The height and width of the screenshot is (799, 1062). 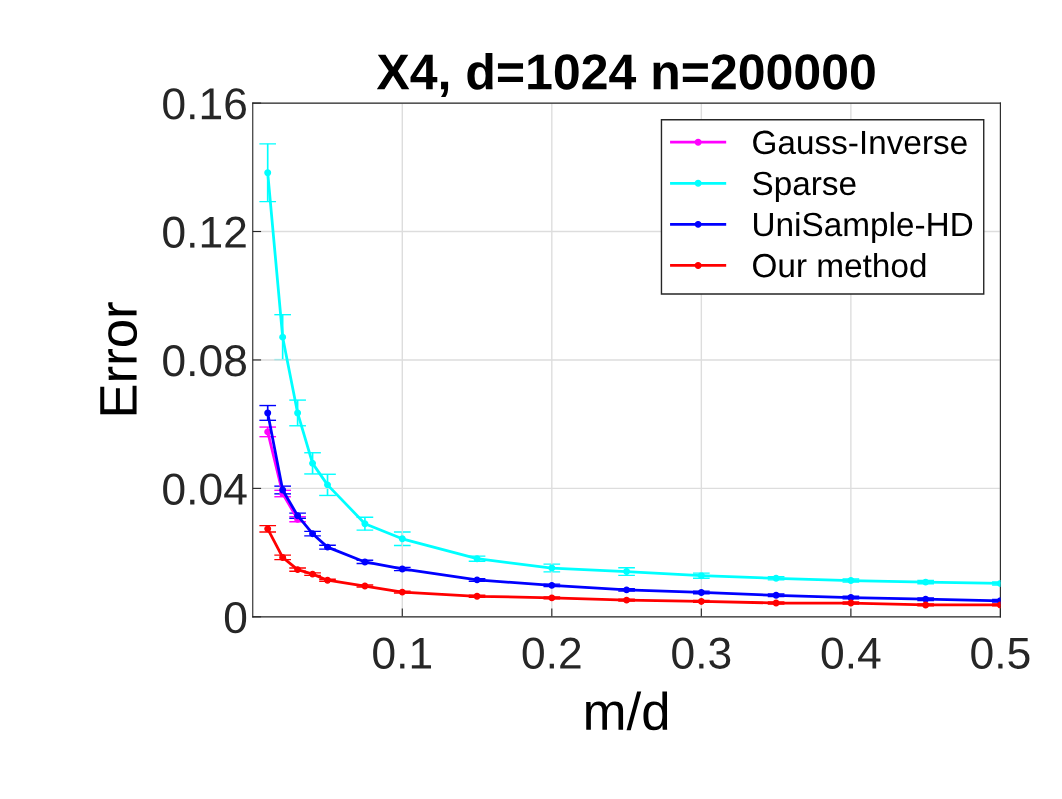 What do you see at coordinates (839, 265) in the screenshot?
I see `legend-label: Our method` at bounding box center [839, 265].